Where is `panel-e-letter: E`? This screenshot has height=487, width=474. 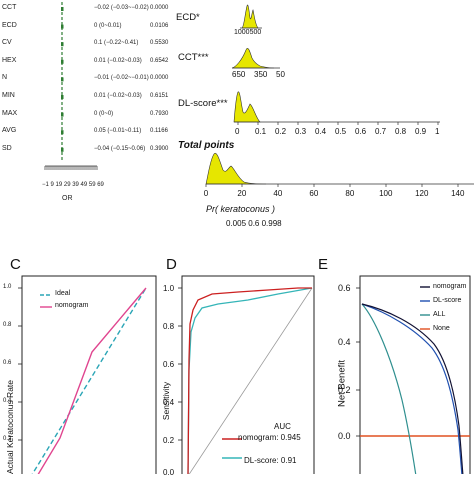 panel-e-letter: E is located at coordinates (323, 264).